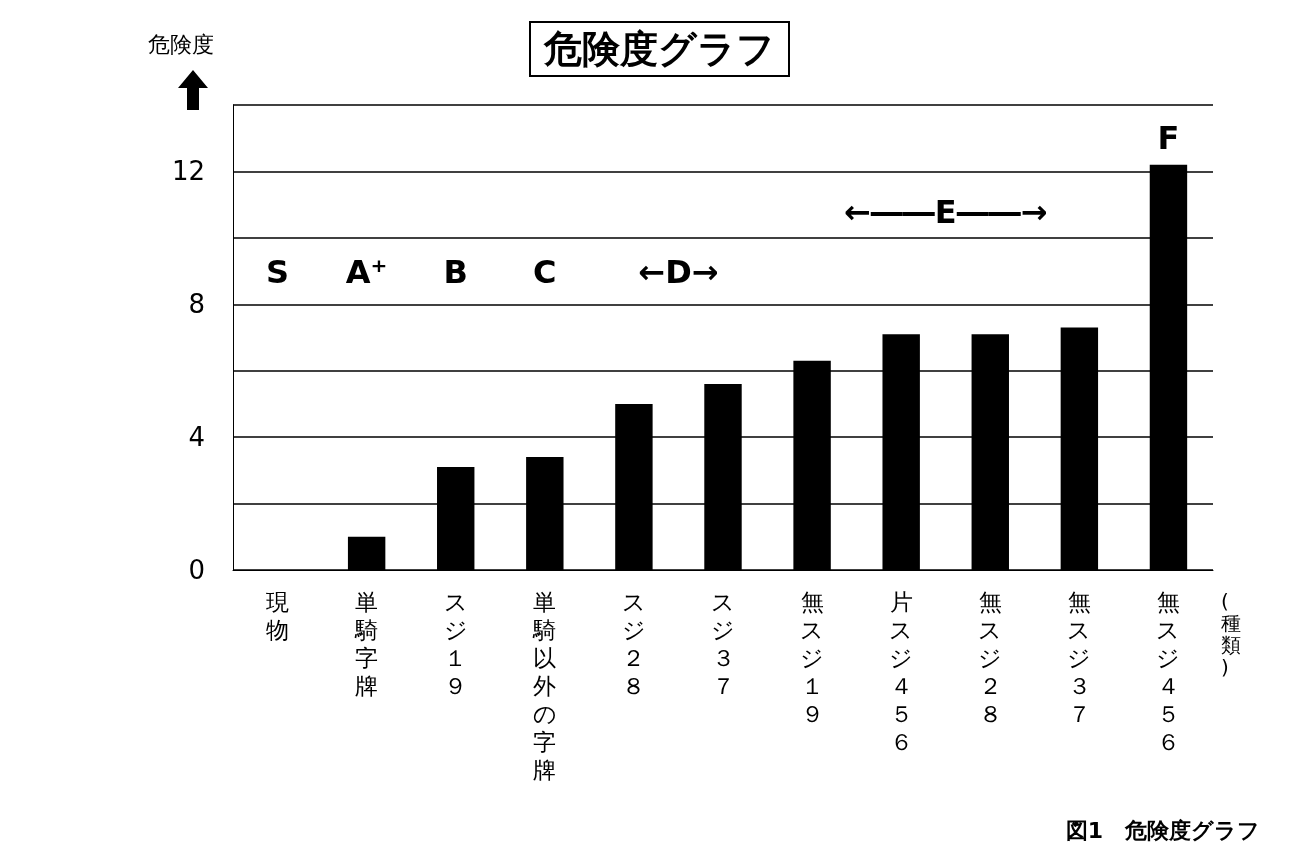  What do you see at coordinates (278, 272) in the screenshot?
I see `annotation: S` at bounding box center [278, 272].